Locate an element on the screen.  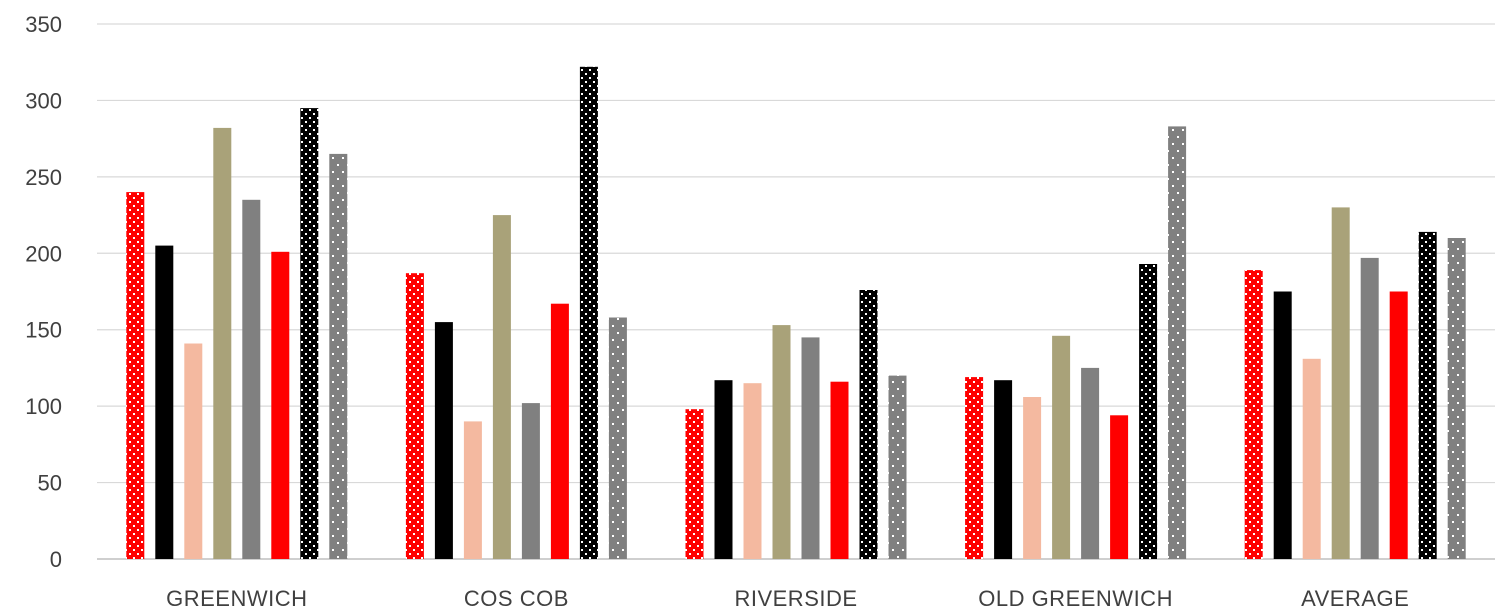
y-tick-label: 100 is located at coordinates (43, 406).